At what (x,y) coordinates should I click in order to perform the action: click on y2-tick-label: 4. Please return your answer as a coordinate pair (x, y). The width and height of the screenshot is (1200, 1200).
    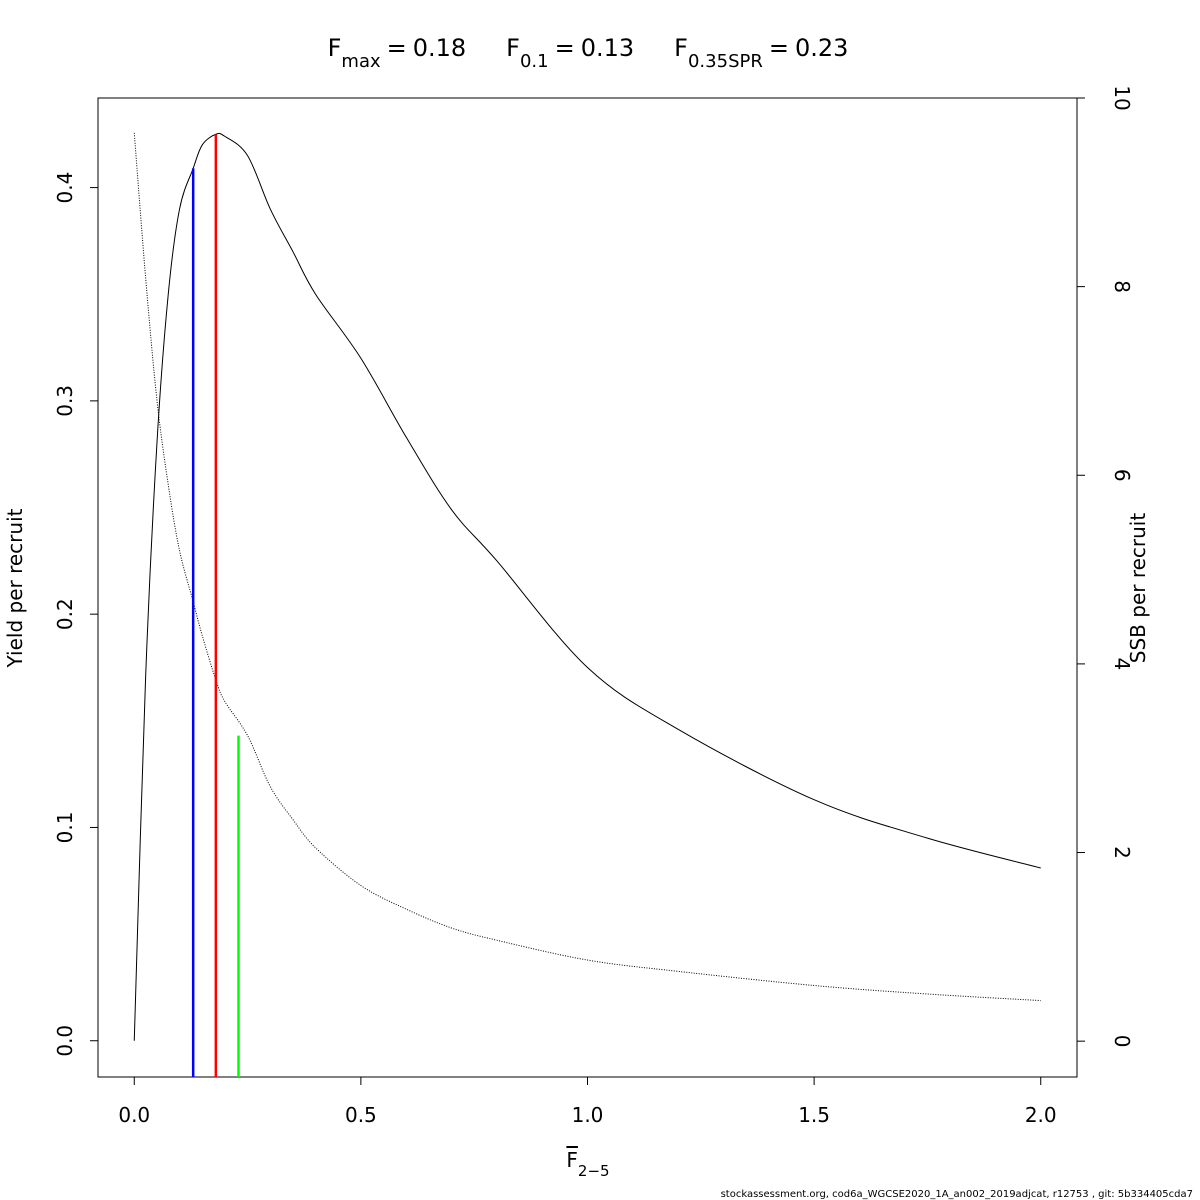
    Looking at the image, I should click on (1122, 664).